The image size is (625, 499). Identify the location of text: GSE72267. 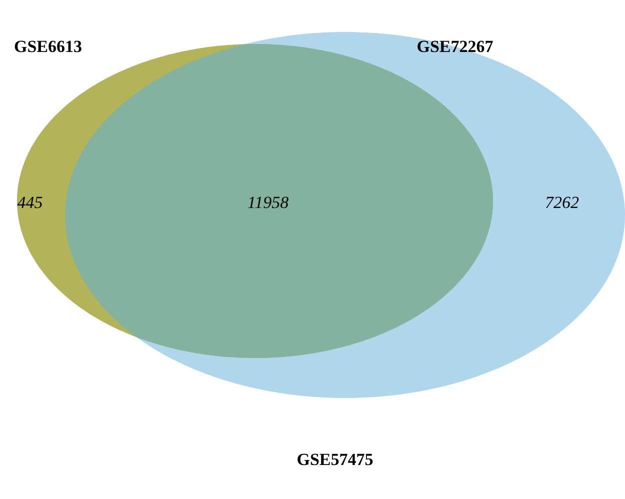
(455, 46).